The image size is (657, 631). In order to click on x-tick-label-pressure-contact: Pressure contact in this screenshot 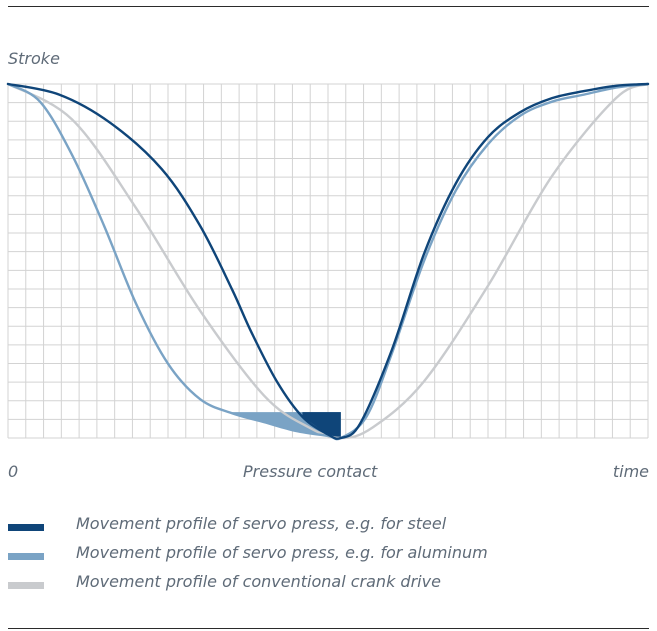, I will do `click(310, 471)`.